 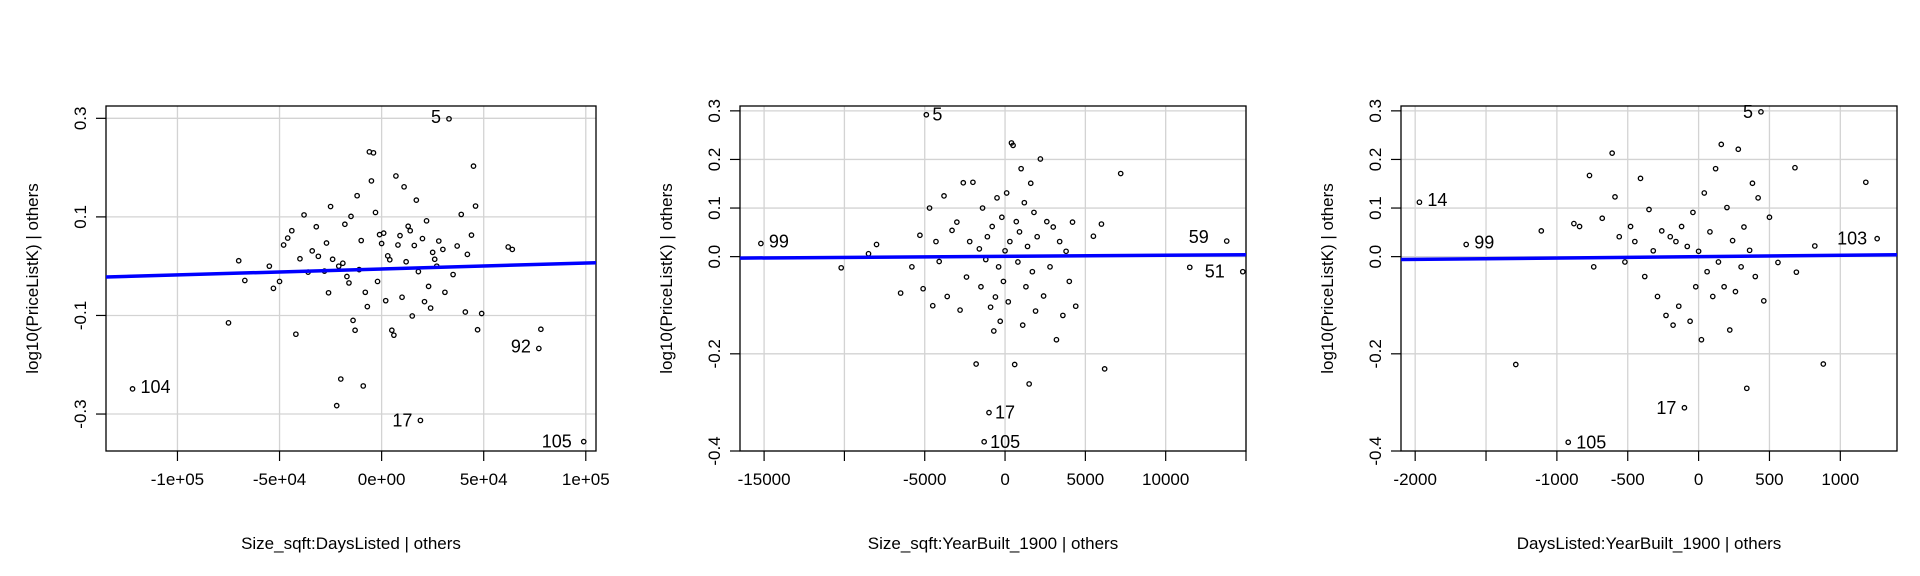 I want to click on y-tick-label: -0.2, so click(x=714, y=353).